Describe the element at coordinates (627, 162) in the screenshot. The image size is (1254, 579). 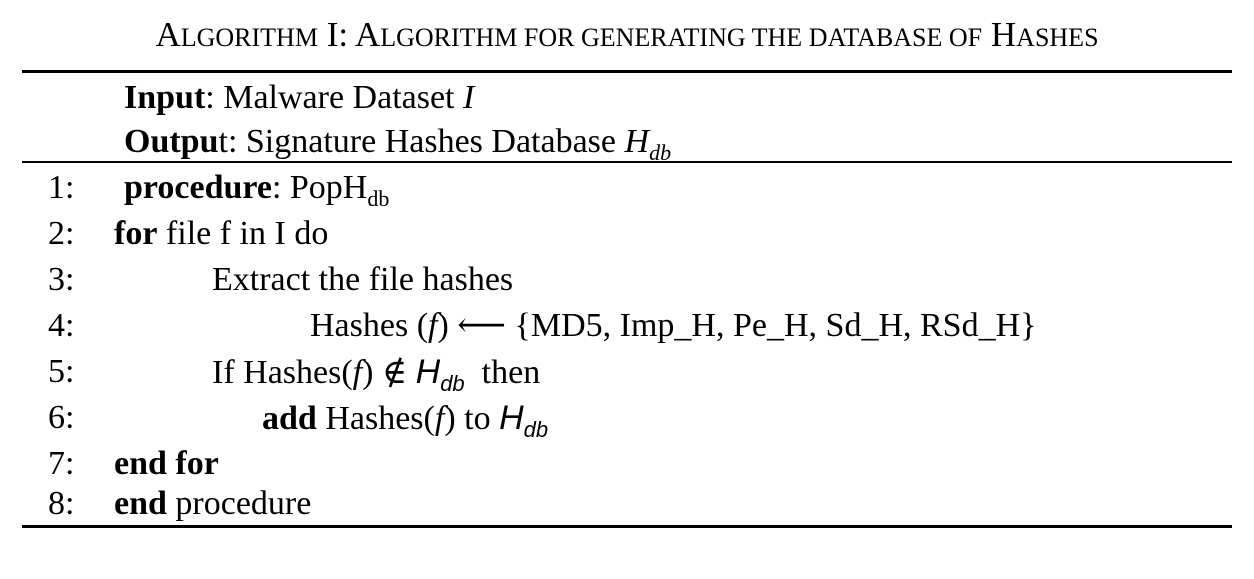
I see `middle-rule` at that location.